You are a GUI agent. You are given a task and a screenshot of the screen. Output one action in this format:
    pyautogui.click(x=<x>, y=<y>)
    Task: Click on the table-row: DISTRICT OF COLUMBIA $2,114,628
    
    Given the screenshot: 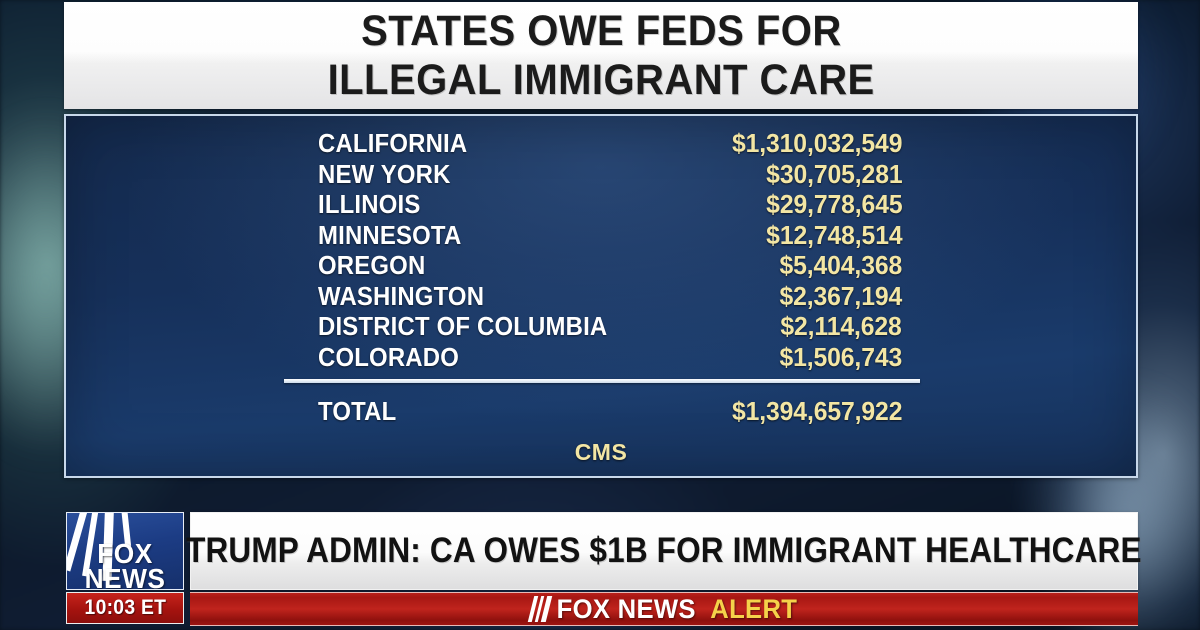 What is the action you would take?
    pyautogui.click(x=610, y=326)
    